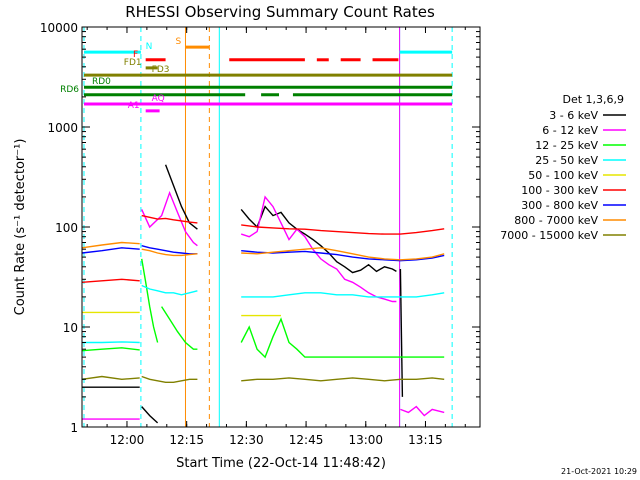  I want to click on series-12-25-kev, so click(263, 308).